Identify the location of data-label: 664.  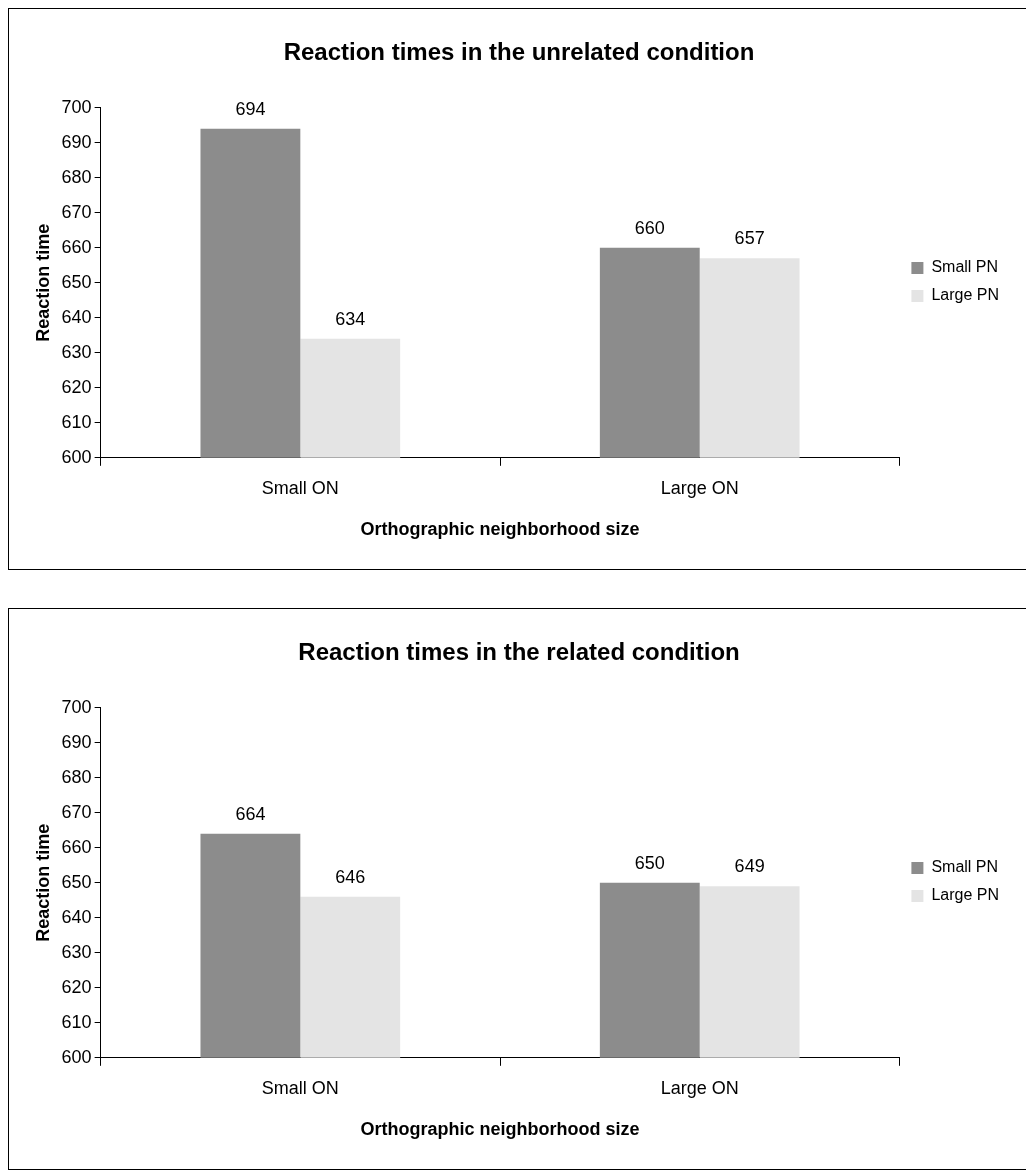
(250, 813).